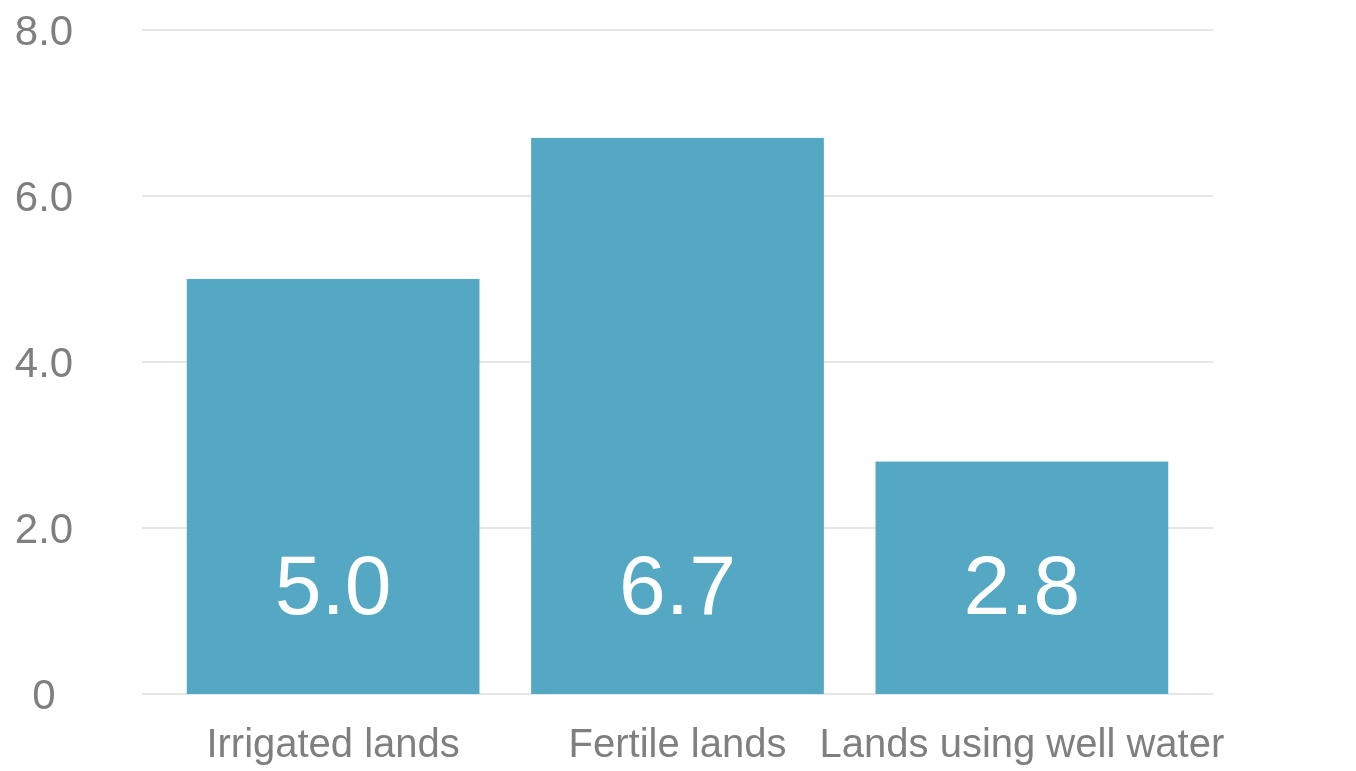 The width and height of the screenshot is (1356, 771). What do you see at coordinates (333, 585) in the screenshot?
I see `data-label: 5.0` at bounding box center [333, 585].